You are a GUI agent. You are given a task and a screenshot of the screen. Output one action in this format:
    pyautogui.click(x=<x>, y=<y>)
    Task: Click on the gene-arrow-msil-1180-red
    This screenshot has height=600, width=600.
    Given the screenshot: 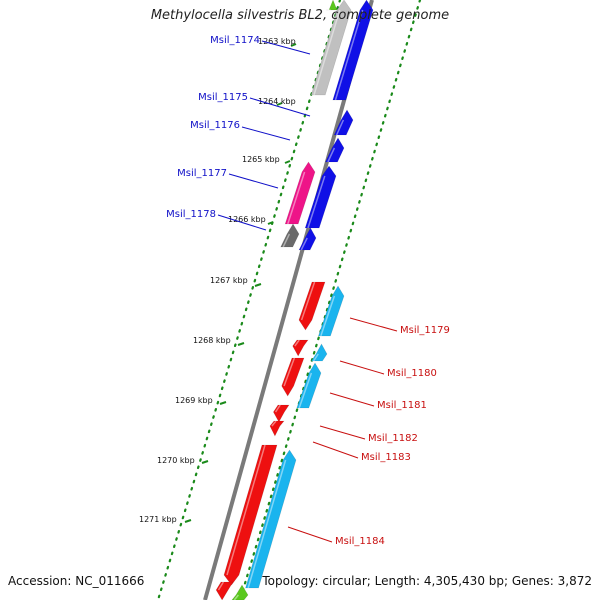 What is the action you would take?
    pyautogui.click(x=300, y=348)
    